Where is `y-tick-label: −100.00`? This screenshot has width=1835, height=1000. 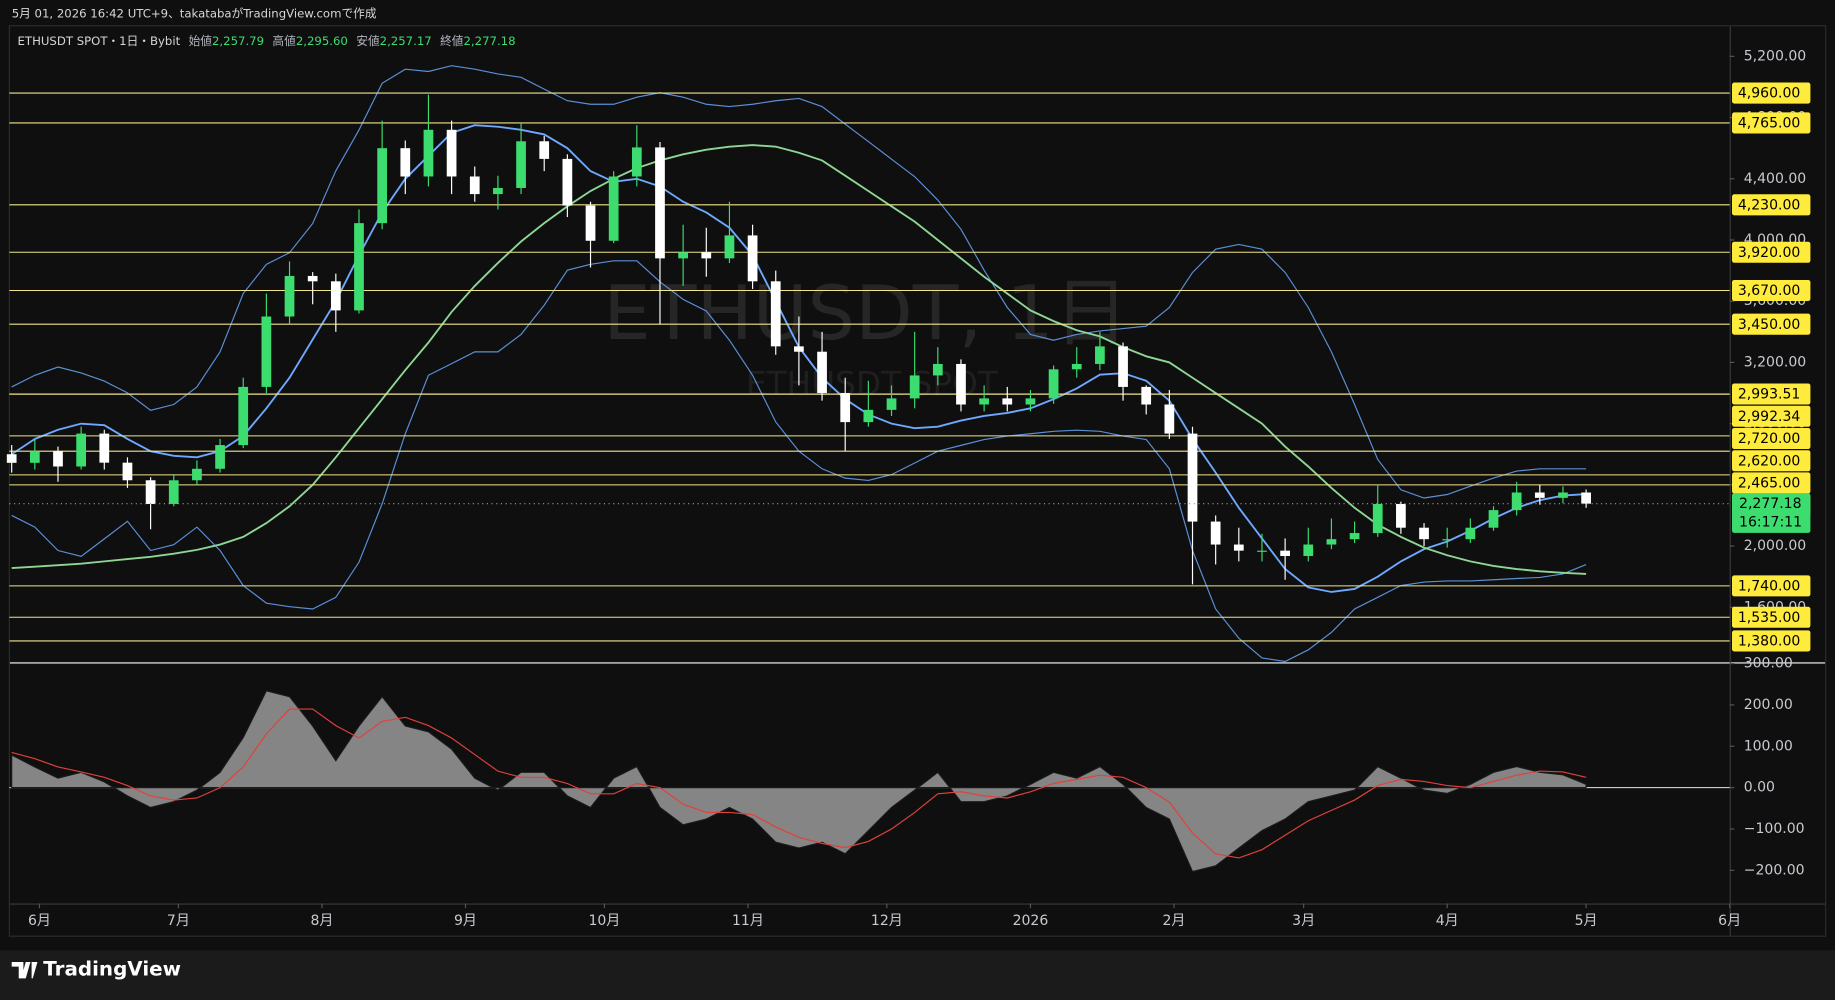 y-tick-label: −100.00 is located at coordinates (1774, 829).